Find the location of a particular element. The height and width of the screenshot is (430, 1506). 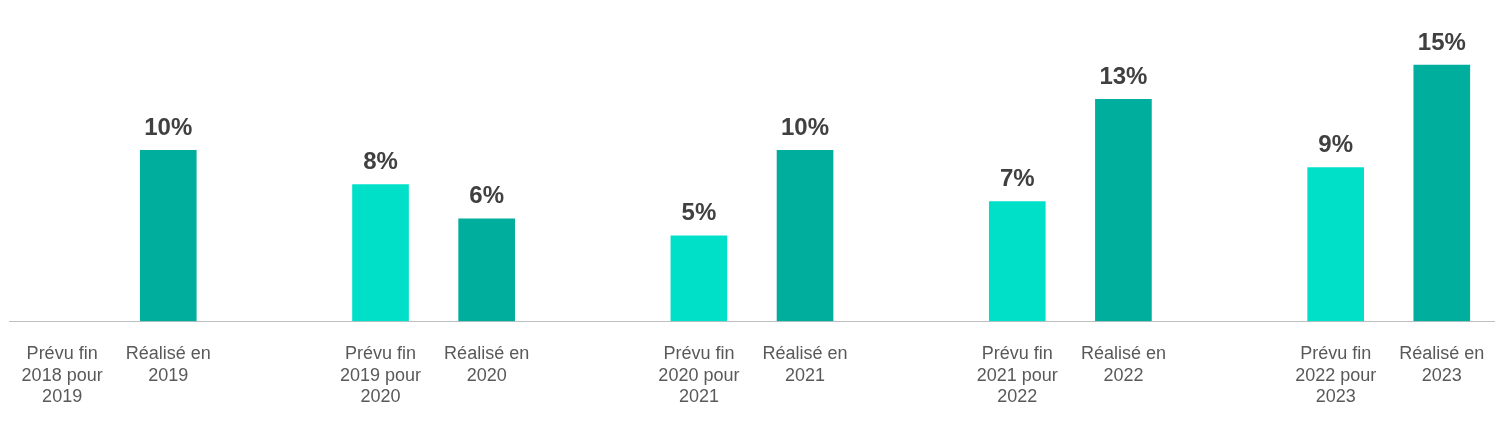

data-label: 9% is located at coordinates (1336, 144).